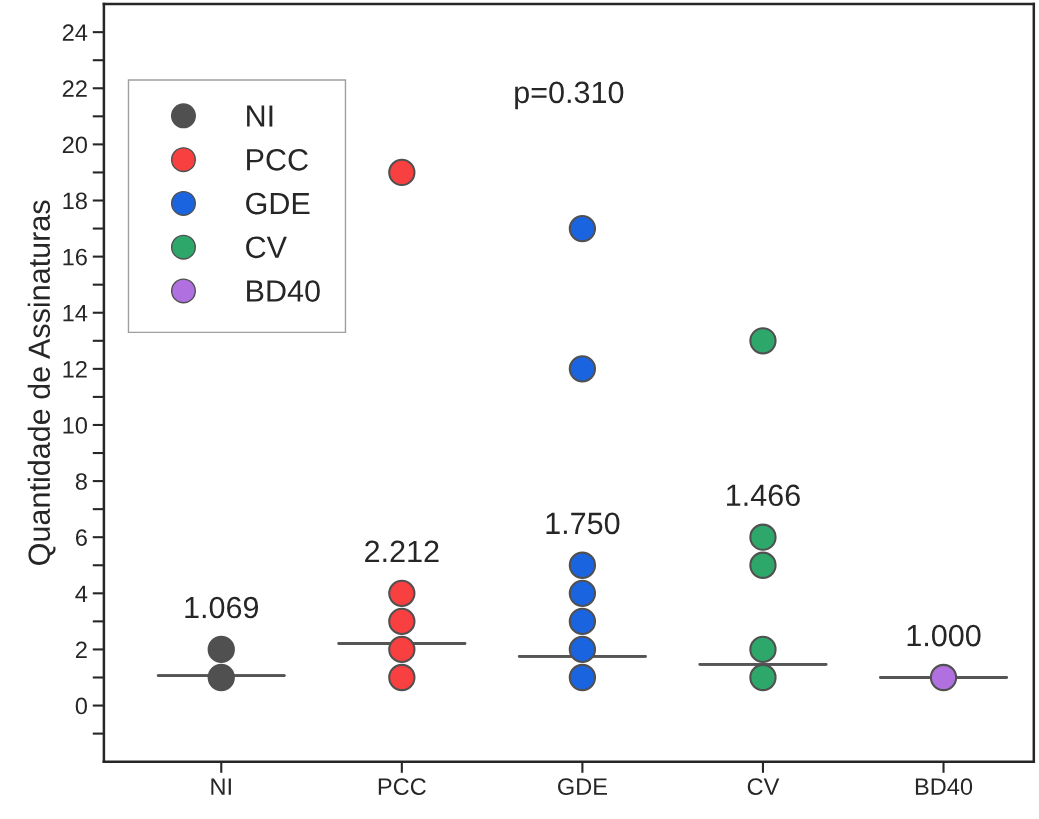  What do you see at coordinates (75, 201) in the screenshot?
I see `y-tick-label: 18` at bounding box center [75, 201].